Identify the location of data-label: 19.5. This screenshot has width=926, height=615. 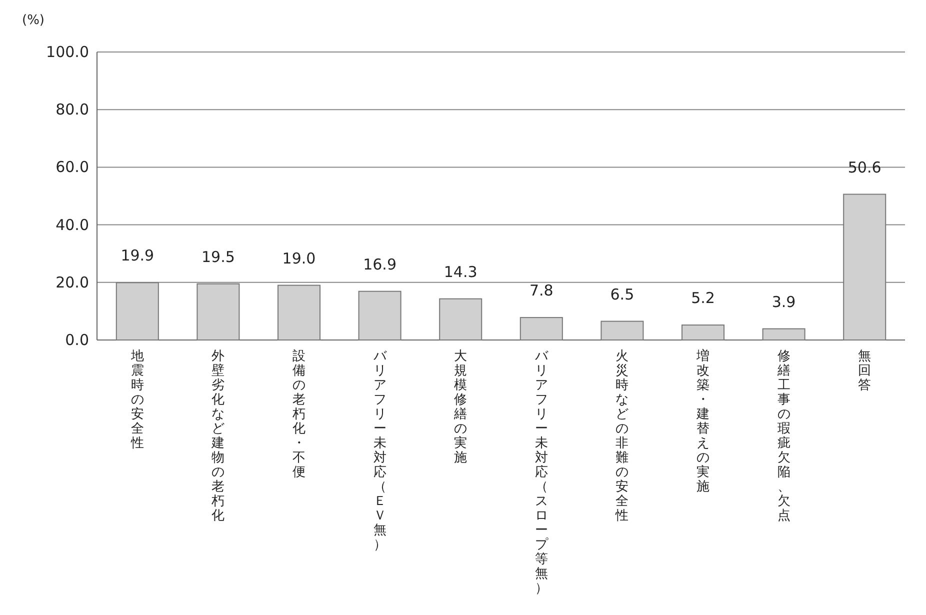
(218, 257).